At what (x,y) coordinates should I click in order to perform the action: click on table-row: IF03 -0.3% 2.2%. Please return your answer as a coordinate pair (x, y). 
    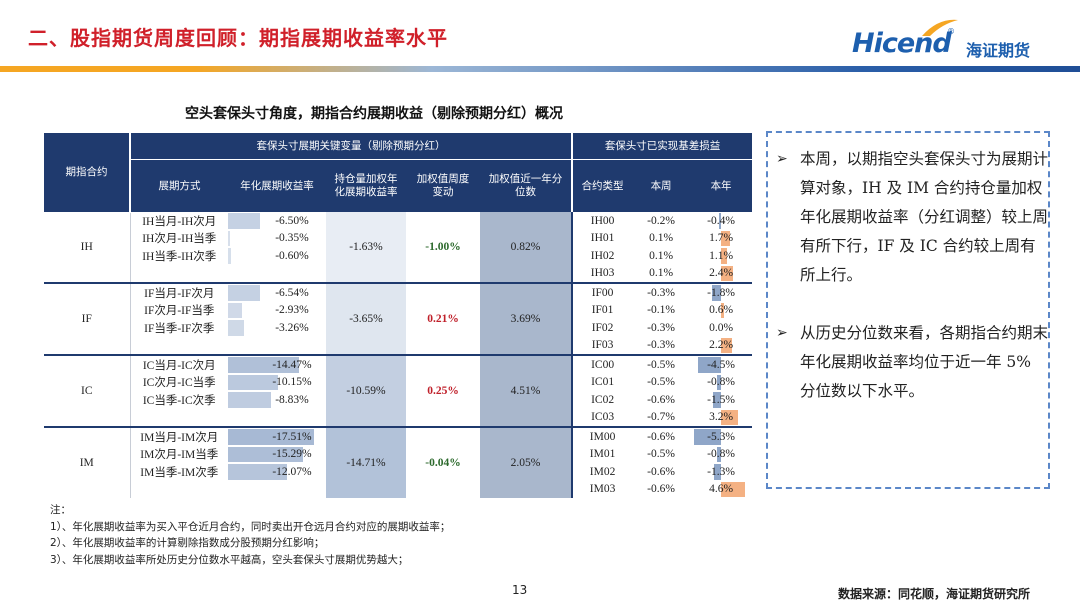
    Looking at the image, I should click on (398, 346).